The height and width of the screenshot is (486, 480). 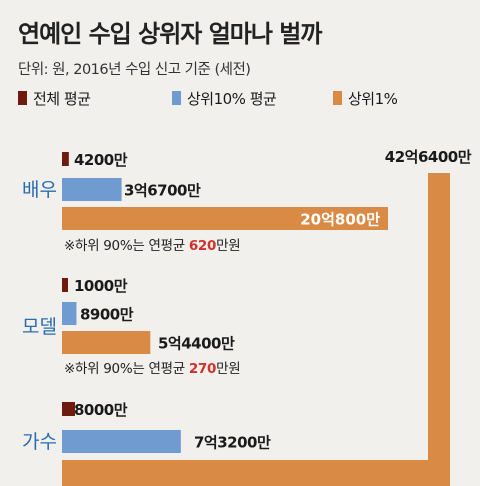 What do you see at coordinates (107, 315) in the screenshot?
I see `value-label-s1-c1: 8900만` at bounding box center [107, 315].